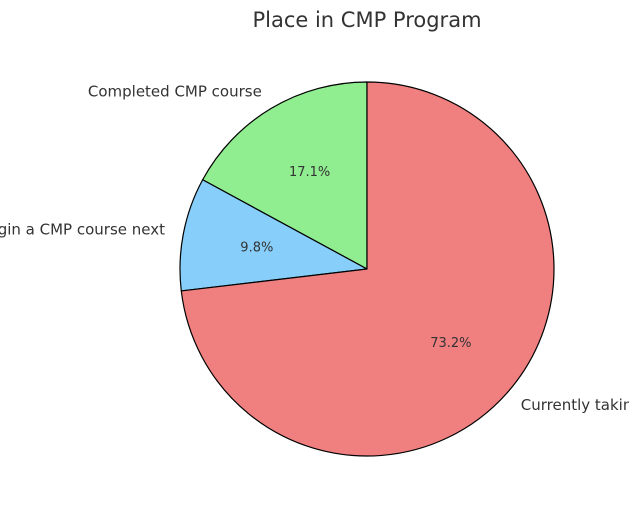 The image size is (629, 514). I want to click on slice-percent-0: 17.1%, so click(309, 172).